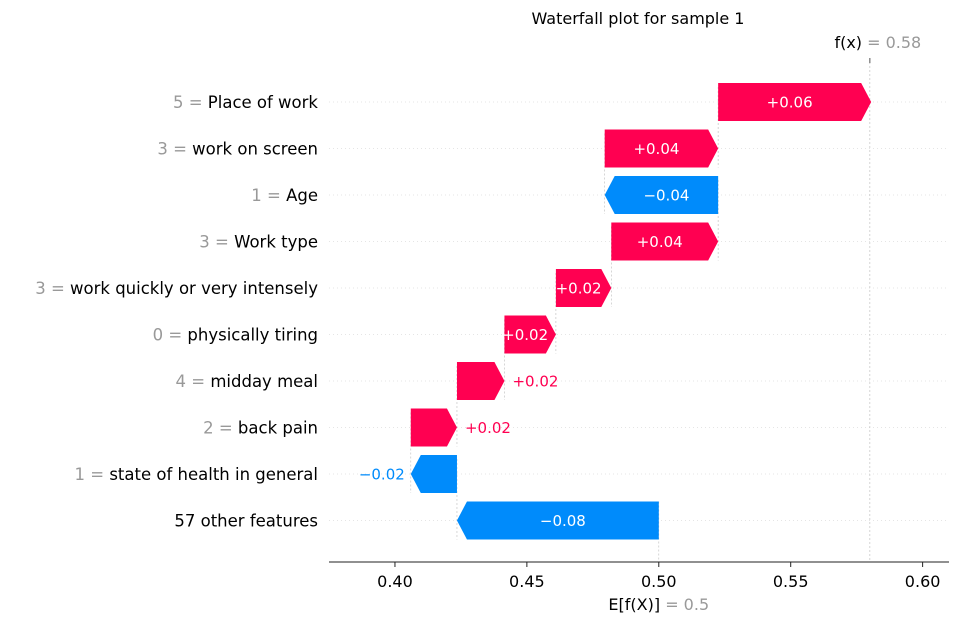 The width and height of the screenshot is (958, 622). What do you see at coordinates (255, 149) in the screenshot?
I see `feature-name: work on screen` at bounding box center [255, 149].